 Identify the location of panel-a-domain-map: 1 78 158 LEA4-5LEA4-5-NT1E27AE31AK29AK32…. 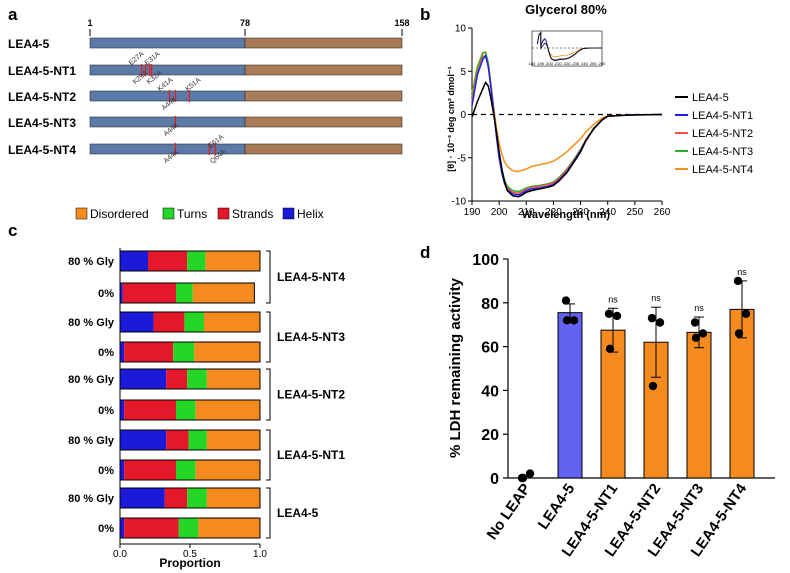
(209, 91).